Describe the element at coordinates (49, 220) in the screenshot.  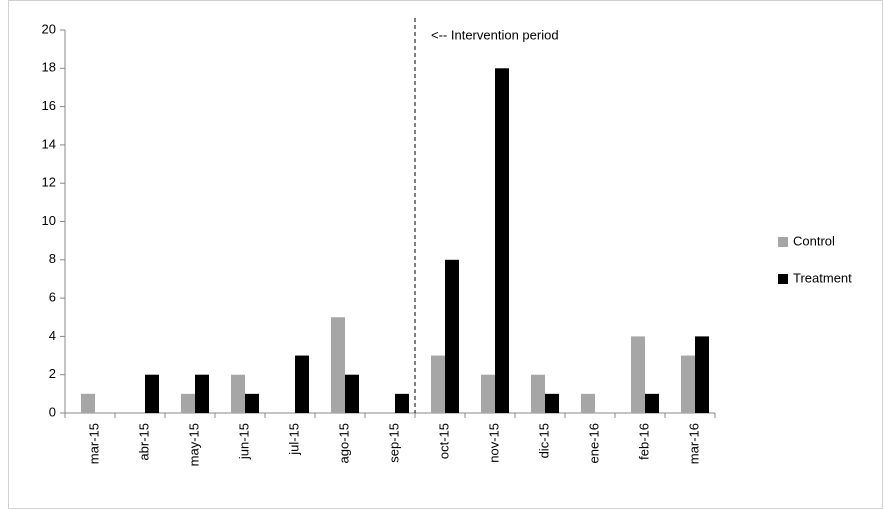
I see `y-tick-label: 10` at that location.